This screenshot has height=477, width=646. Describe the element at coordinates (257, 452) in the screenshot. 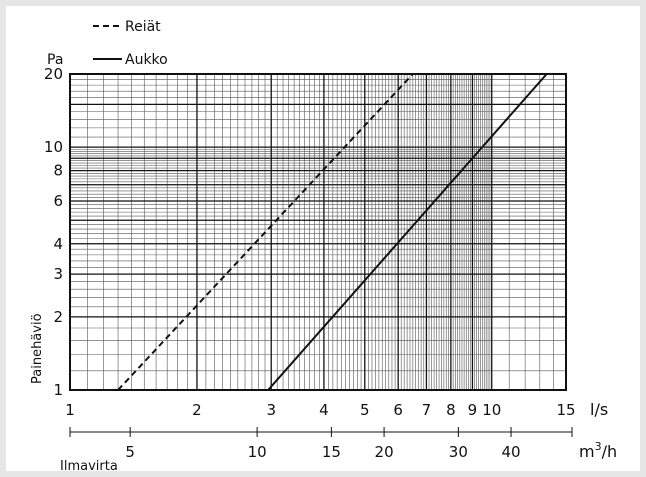

I see `secondary-x-tick-label: 10` at that location.